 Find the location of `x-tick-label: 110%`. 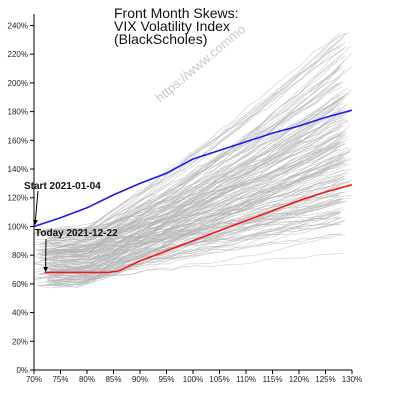

x-tick-label: 110% is located at coordinates (246, 379).